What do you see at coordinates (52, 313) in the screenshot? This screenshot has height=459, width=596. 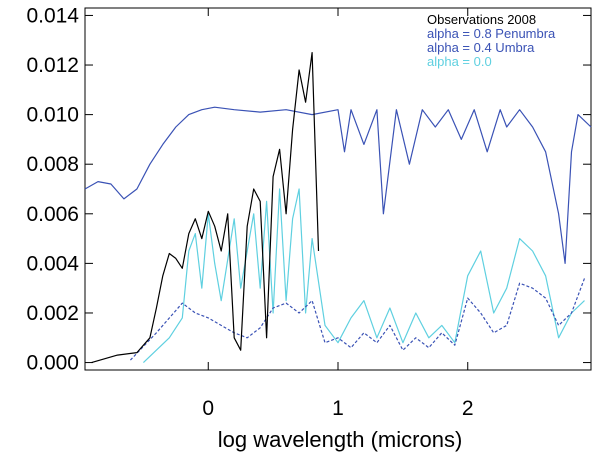 I see `y-tick-label: 0.002` at bounding box center [52, 313].